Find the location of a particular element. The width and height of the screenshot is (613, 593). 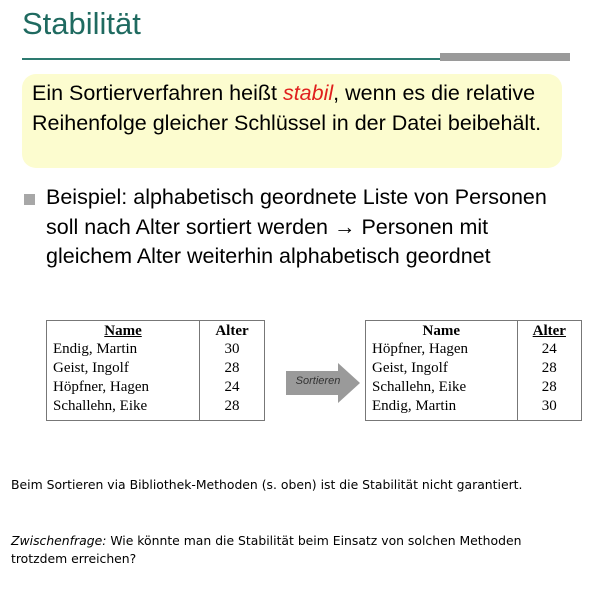

definition-highlight: stabil is located at coordinates (308, 93).